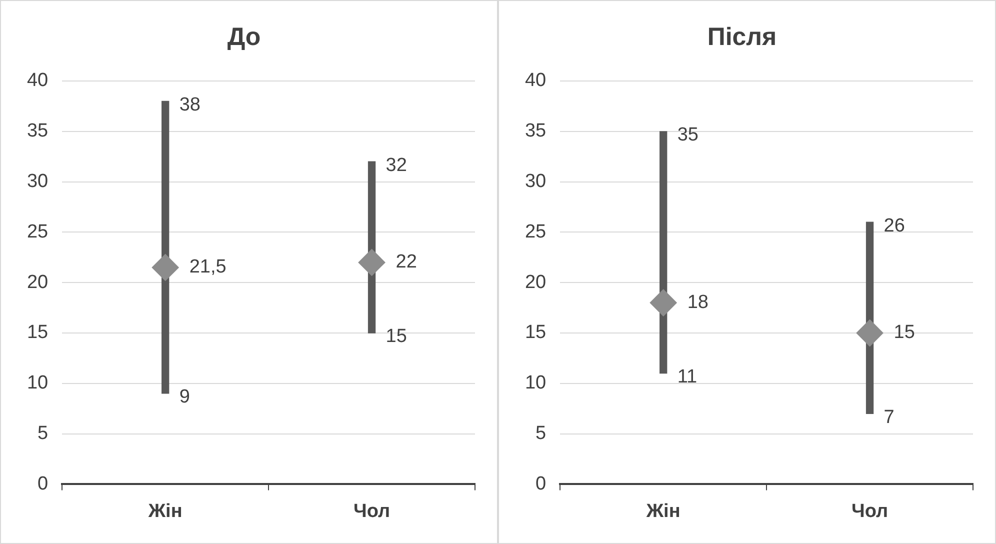 The width and height of the screenshot is (996, 544). I want to click on annotation: 26, so click(894, 225).